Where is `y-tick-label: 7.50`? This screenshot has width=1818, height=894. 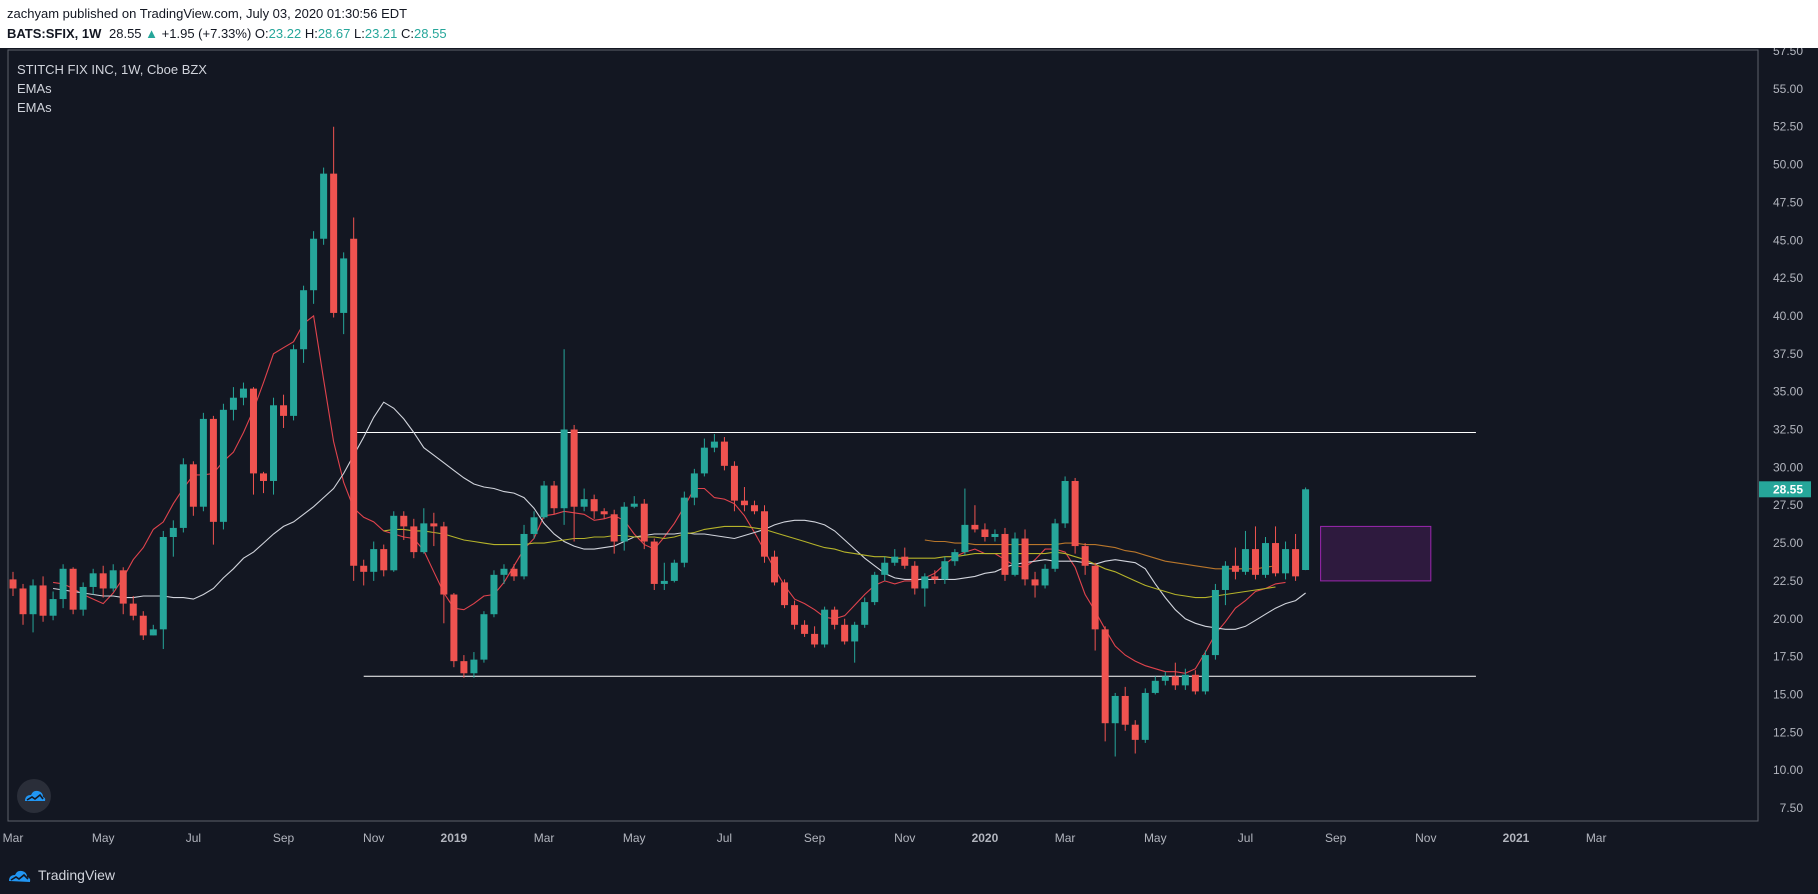
y-tick-label: 7.50 is located at coordinates (1792, 808).